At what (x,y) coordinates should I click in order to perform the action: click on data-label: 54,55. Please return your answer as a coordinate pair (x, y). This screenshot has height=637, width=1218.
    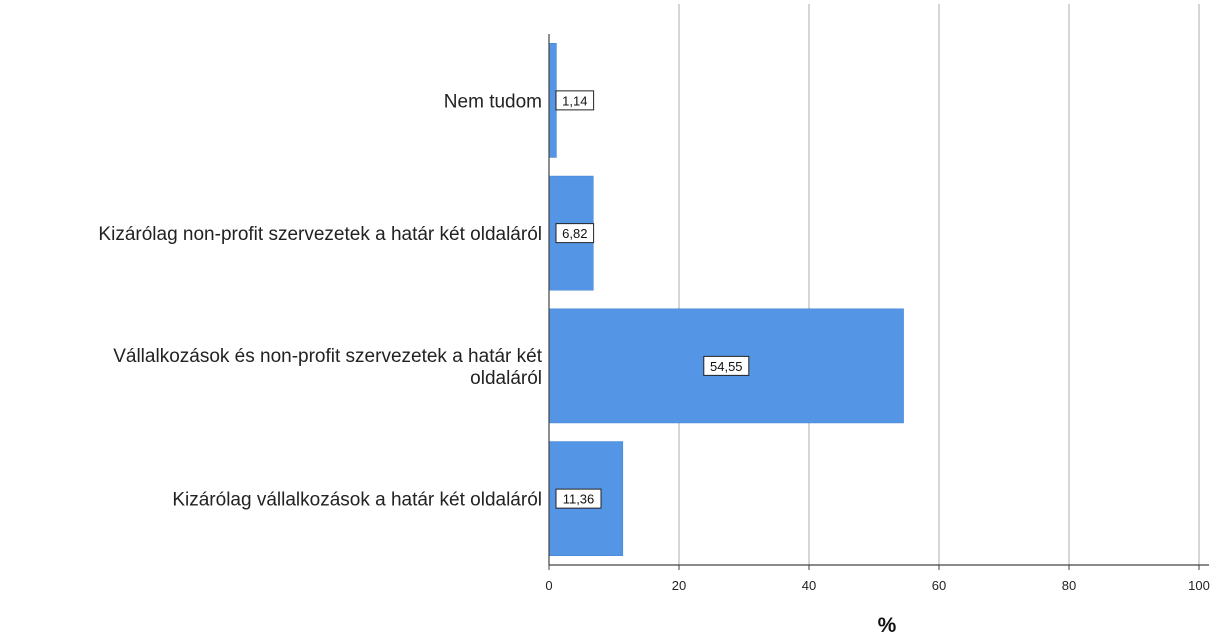
    Looking at the image, I should click on (726, 366).